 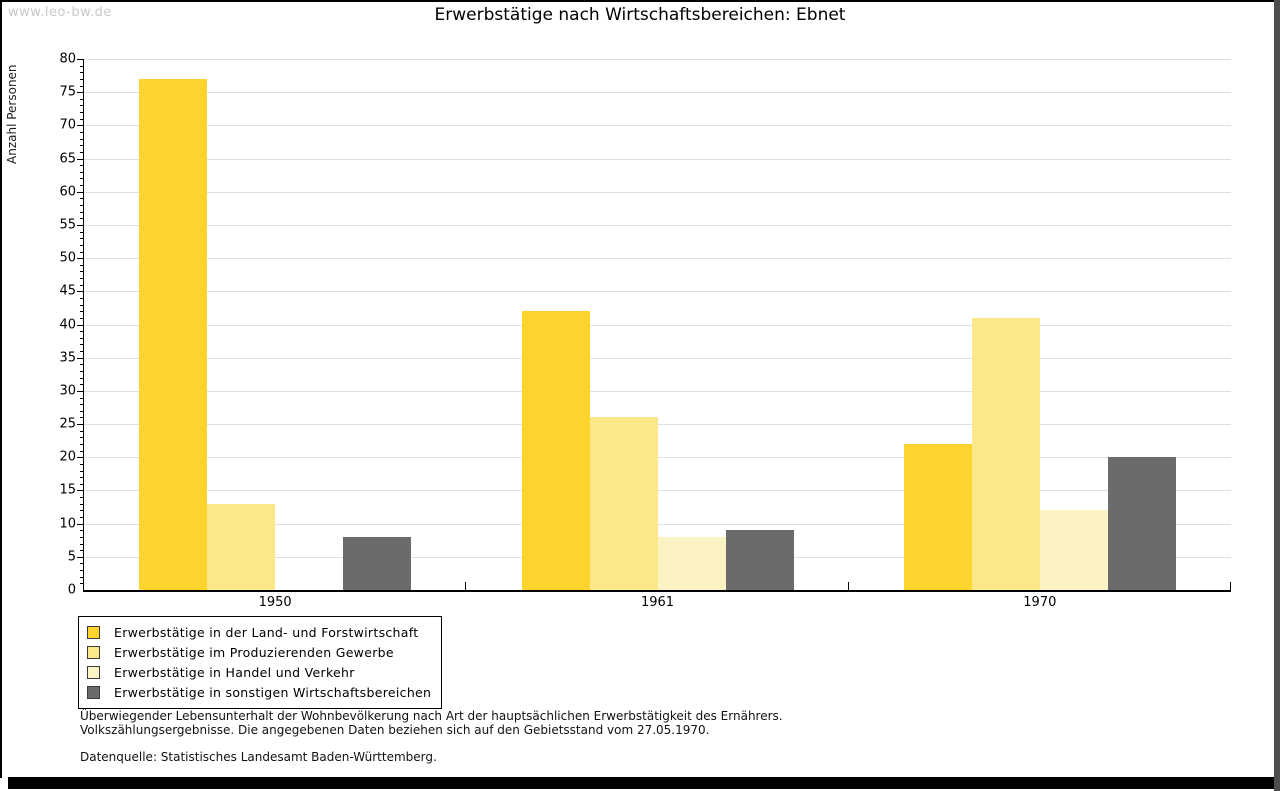 I want to click on window-border-bottom, so click(x=641, y=783).